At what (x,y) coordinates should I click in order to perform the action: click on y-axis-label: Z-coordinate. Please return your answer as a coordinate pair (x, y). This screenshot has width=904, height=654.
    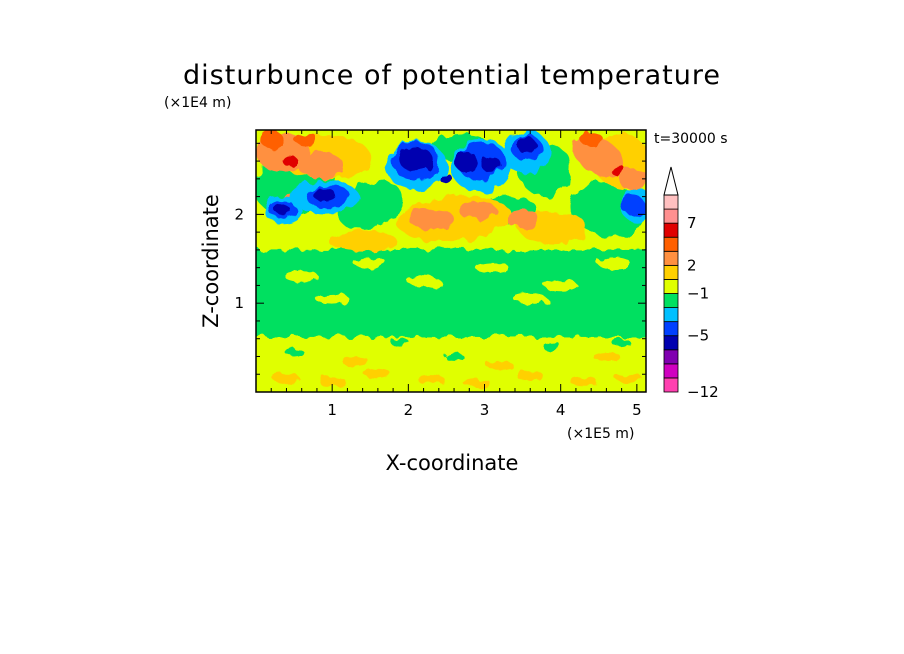
    Looking at the image, I should click on (211, 261).